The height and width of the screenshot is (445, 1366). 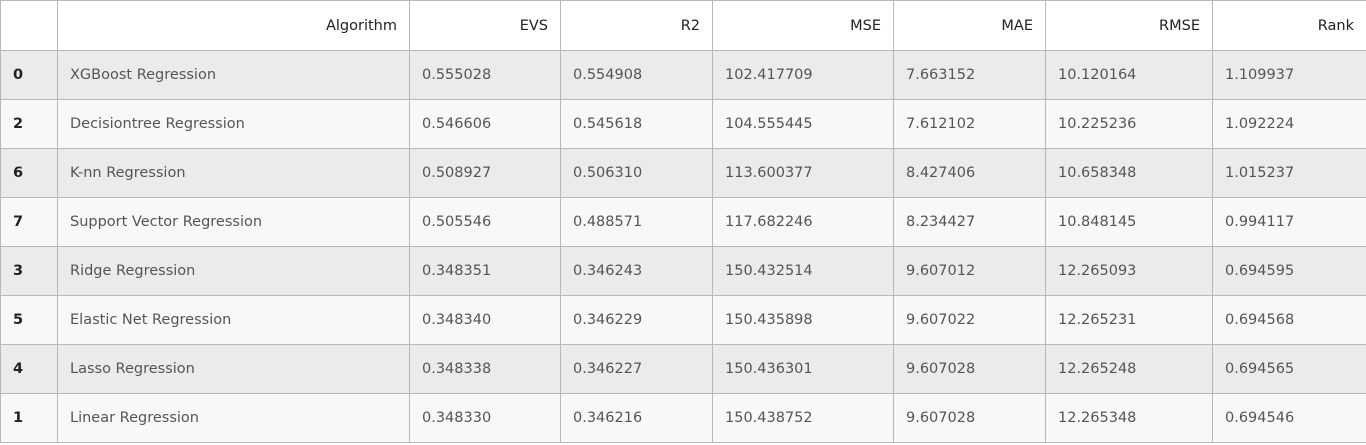 I want to click on evs-cell: 0.348330, so click(x=485, y=418).